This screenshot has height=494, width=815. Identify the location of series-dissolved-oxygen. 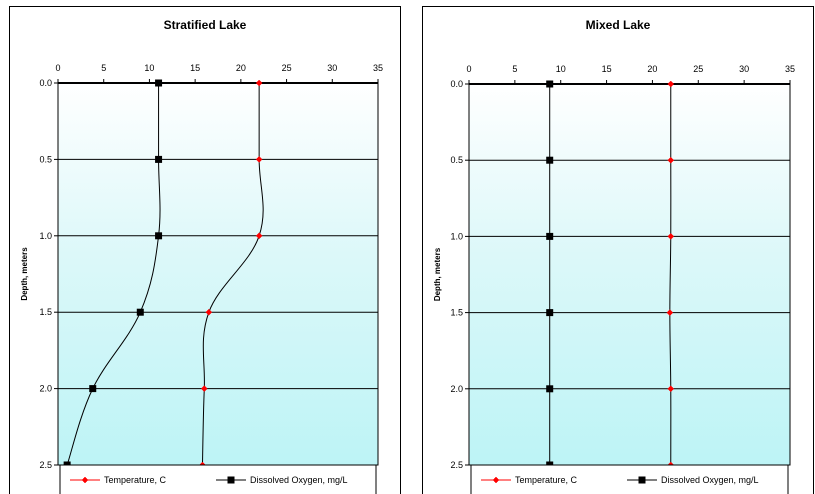
(113, 274).